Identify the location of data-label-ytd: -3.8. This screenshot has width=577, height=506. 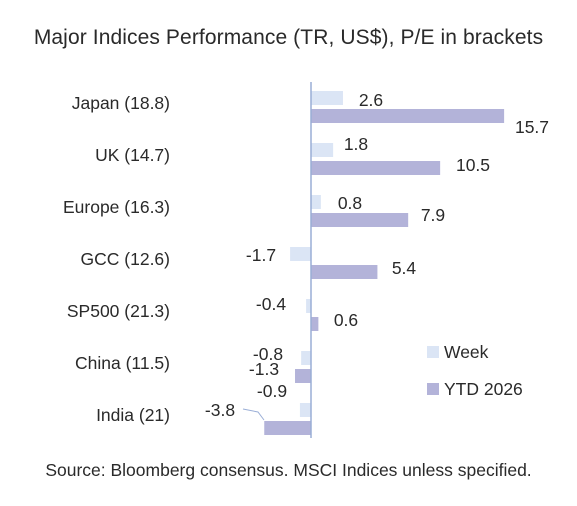
(220, 410).